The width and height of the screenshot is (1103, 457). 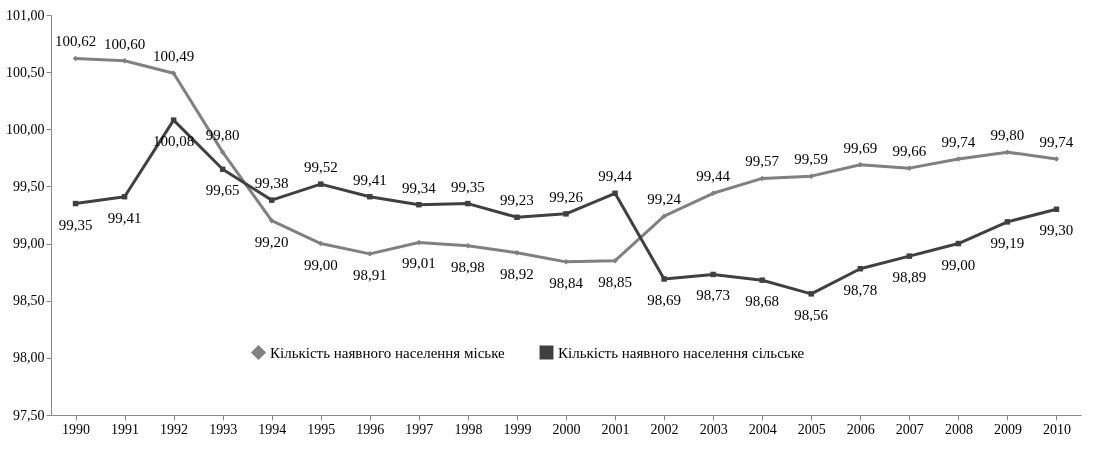 What do you see at coordinates (860, 147) in the screenshot?
I see `data-label: 99,69` at bounding box center [860, 147].